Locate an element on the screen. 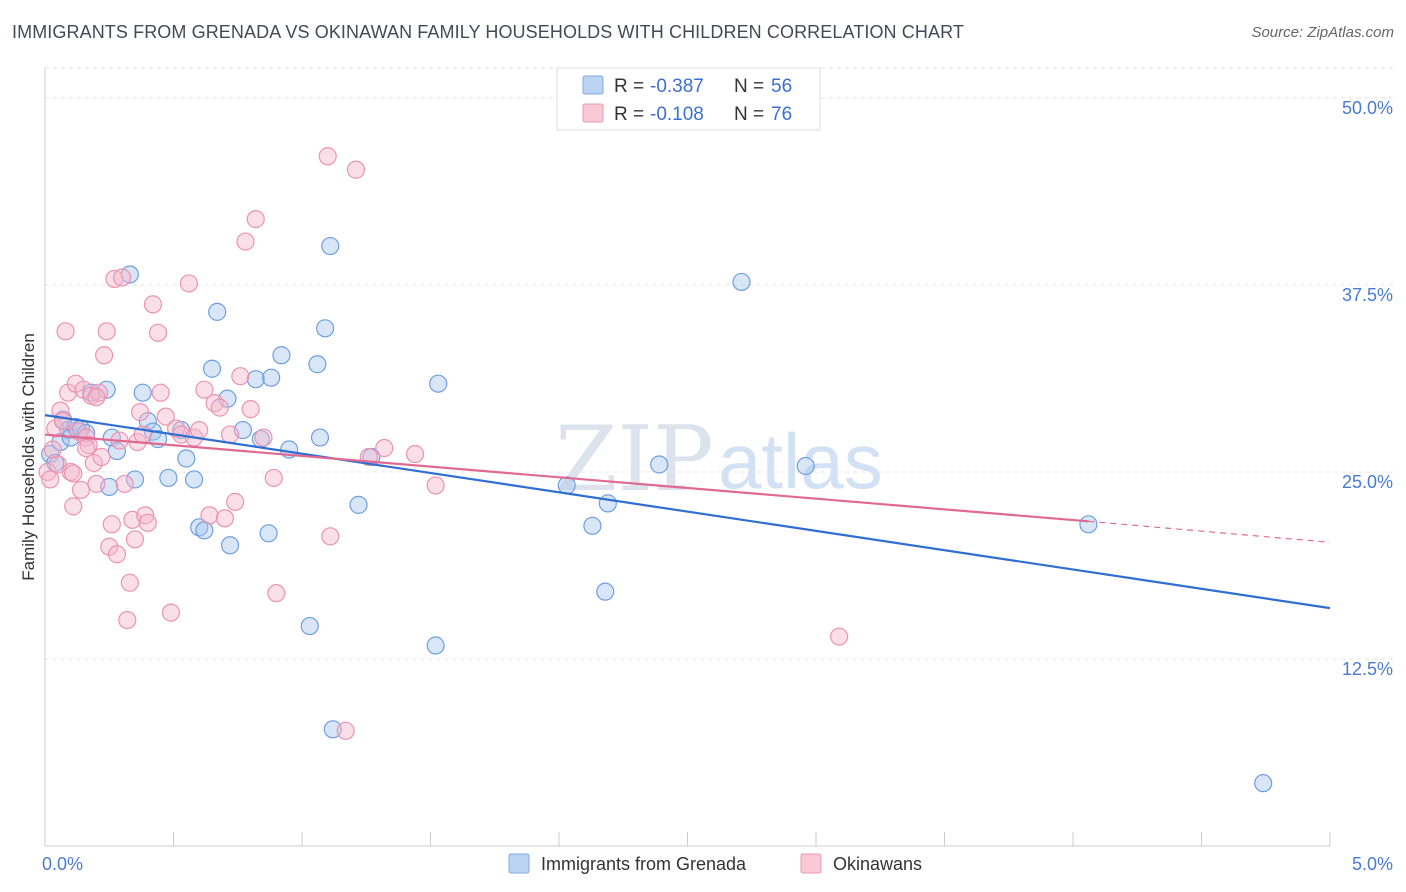  bottom-legend: Immigrants from Grenada Okinawans is located at coordinates (715, 863).